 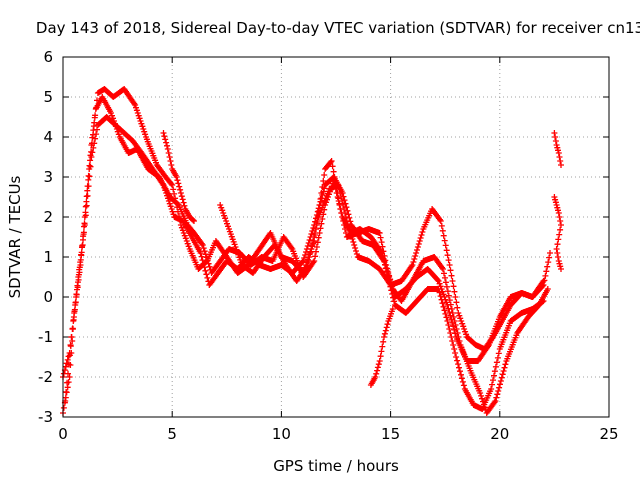 I want to click on x-tick-label: 5, so click(x=172, y=434).